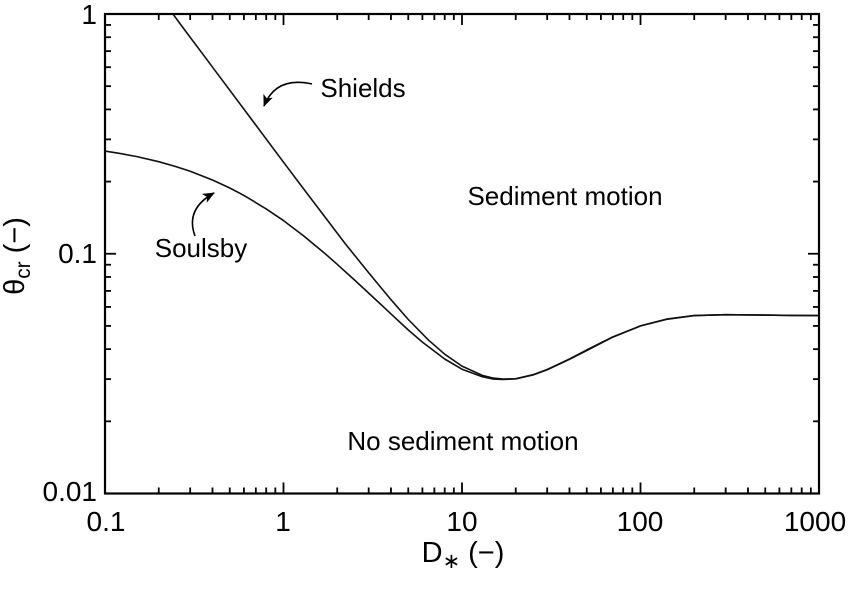  I want to click on y-axis-symbol: θ, so click(16, 286).